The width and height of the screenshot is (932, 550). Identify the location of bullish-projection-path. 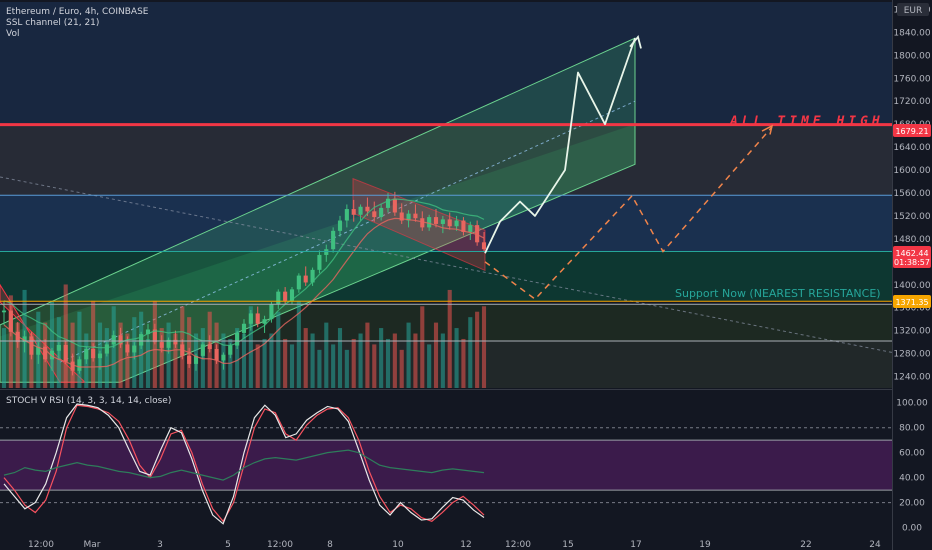
(560, 145).